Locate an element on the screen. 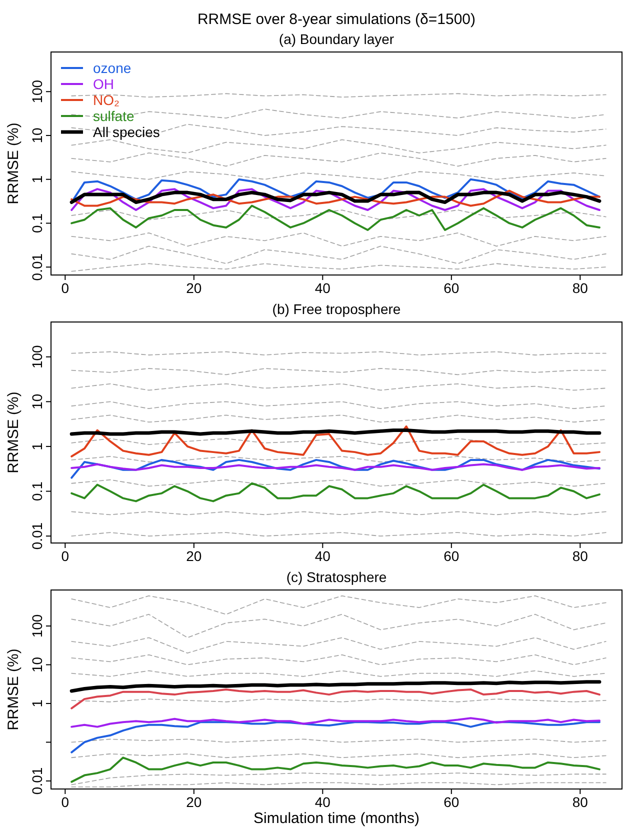 The image size is (627, 828). chart-title: (c) Stratosphere is located at coordinates (336, 577).